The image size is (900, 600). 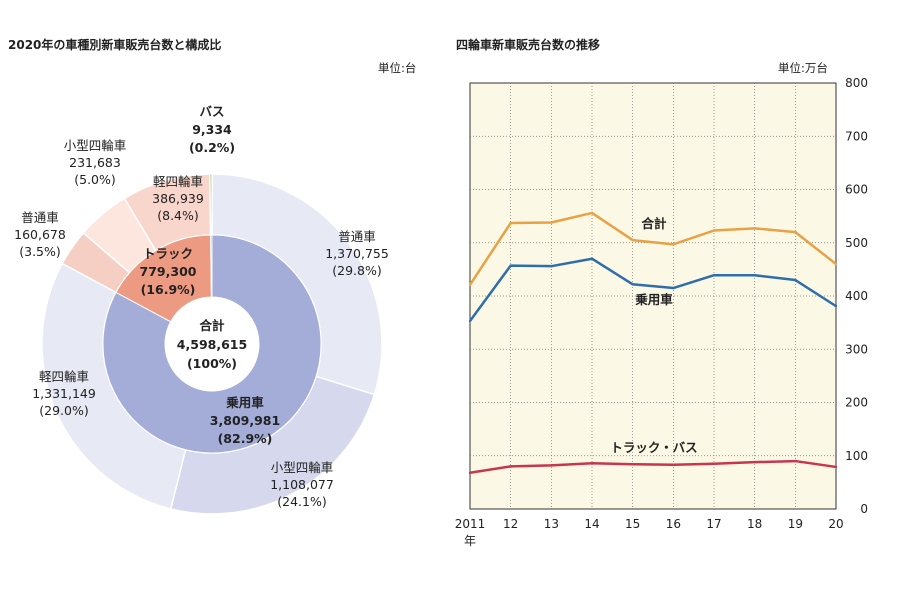 I want to click on outer-label-value-4: 231,683, so click(x=95, y=162).